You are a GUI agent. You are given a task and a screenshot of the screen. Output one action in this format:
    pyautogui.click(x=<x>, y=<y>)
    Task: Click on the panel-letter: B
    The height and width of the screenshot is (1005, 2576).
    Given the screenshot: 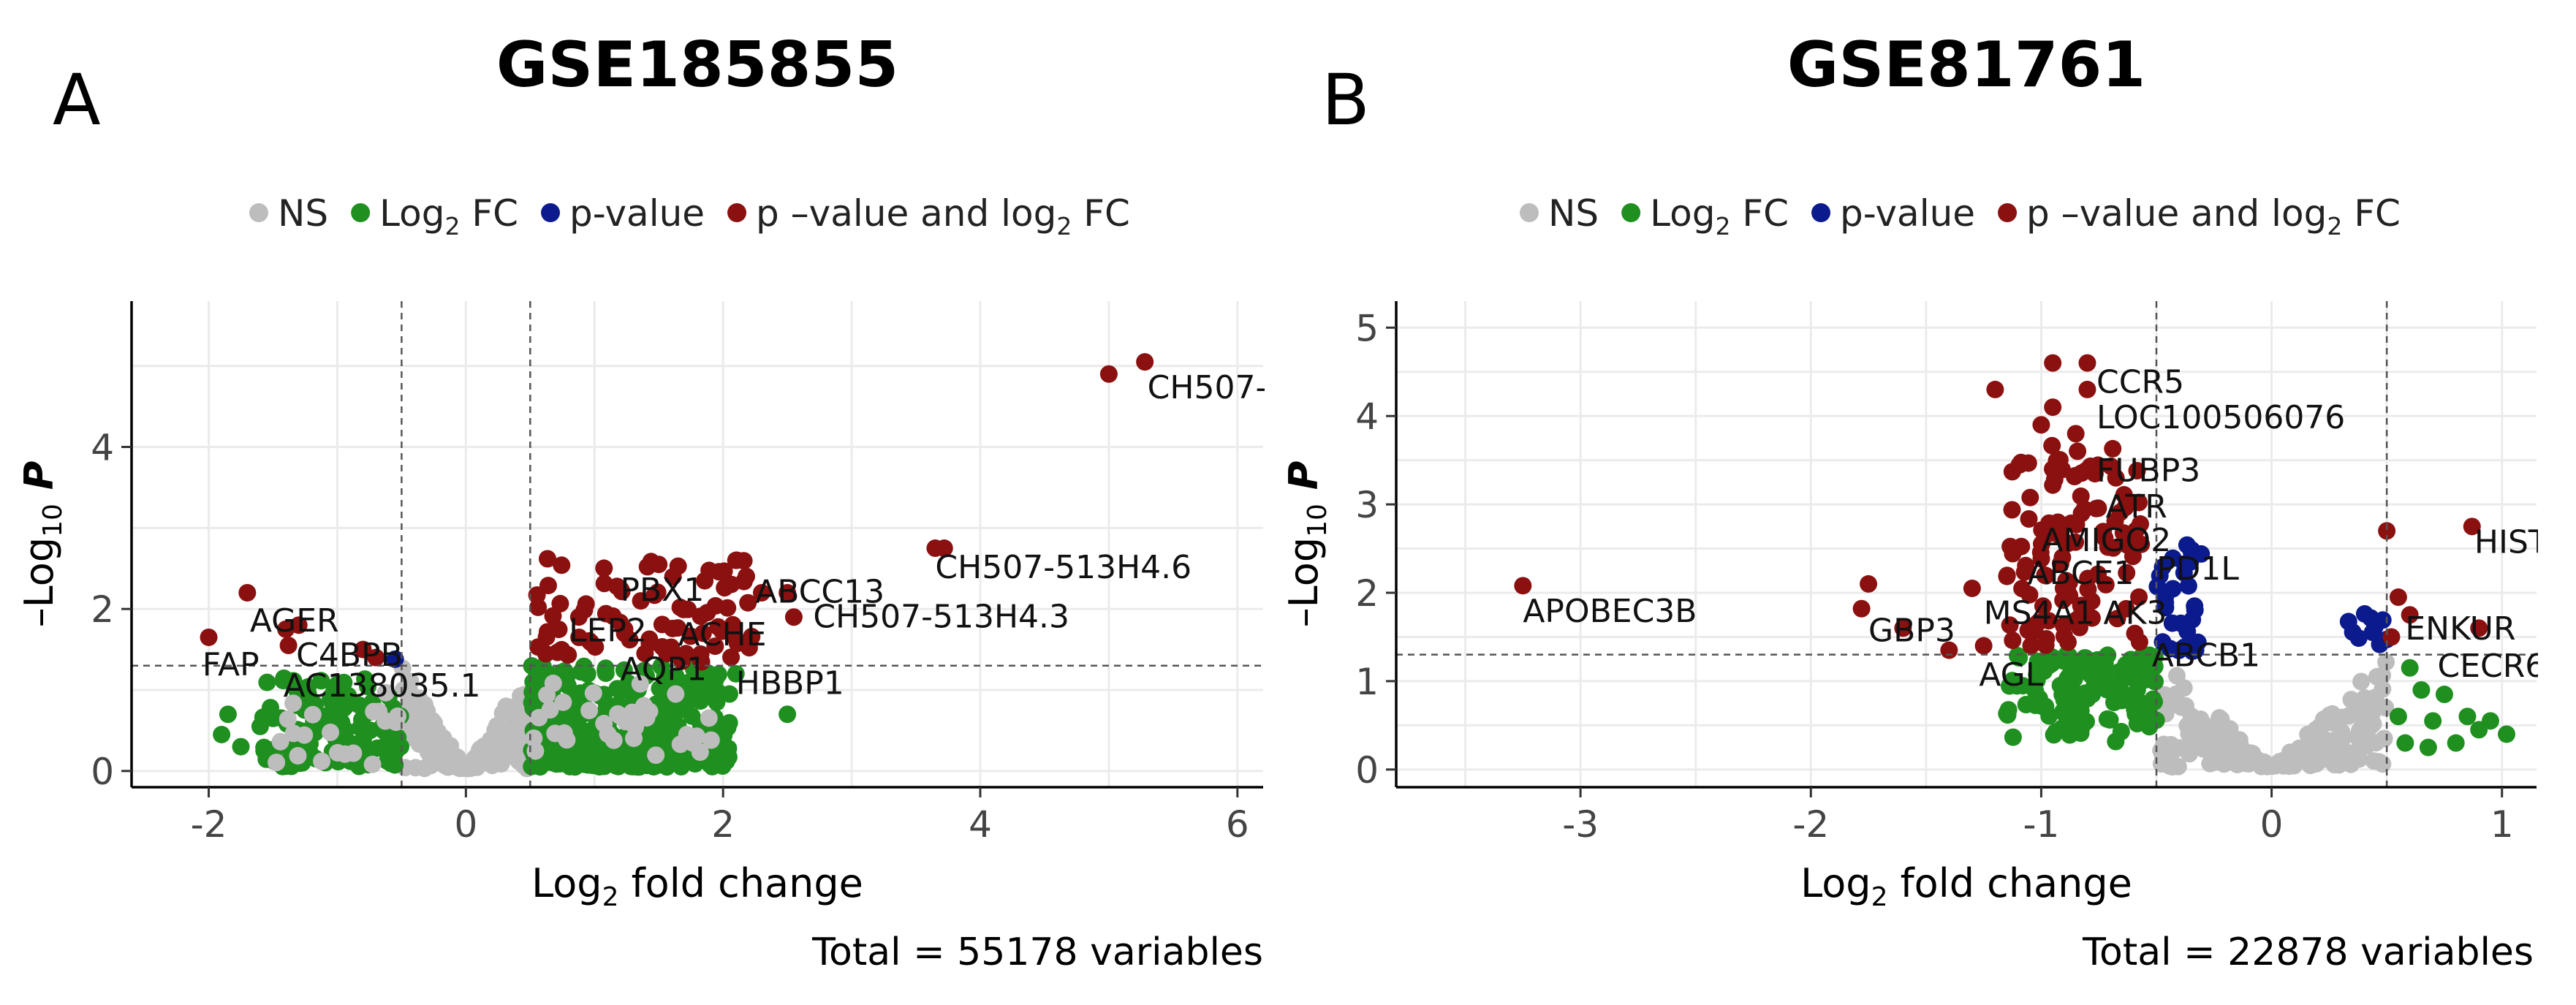 What is the action you would take?
    pyautogui.click(x=1346, y=100)
    